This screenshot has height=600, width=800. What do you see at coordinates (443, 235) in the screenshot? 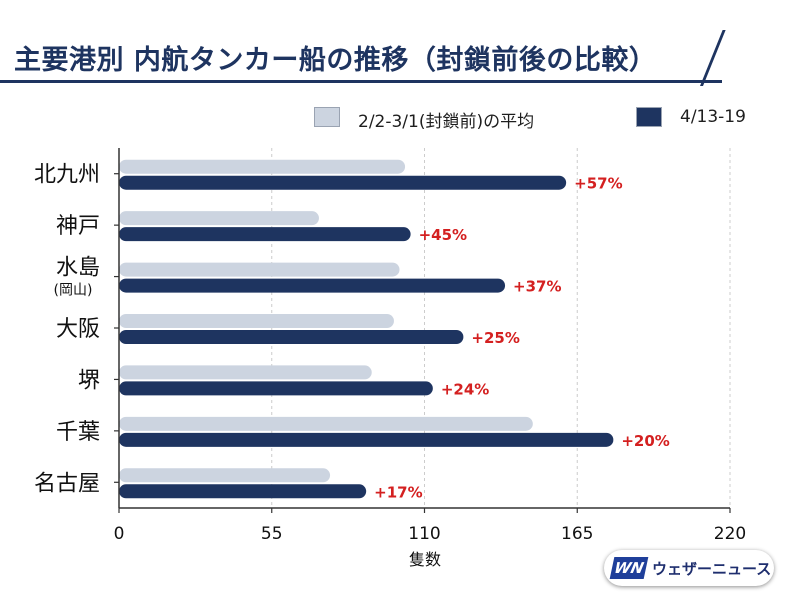
I see `data-label-pct: +45%` at bounding box center [443, 235].